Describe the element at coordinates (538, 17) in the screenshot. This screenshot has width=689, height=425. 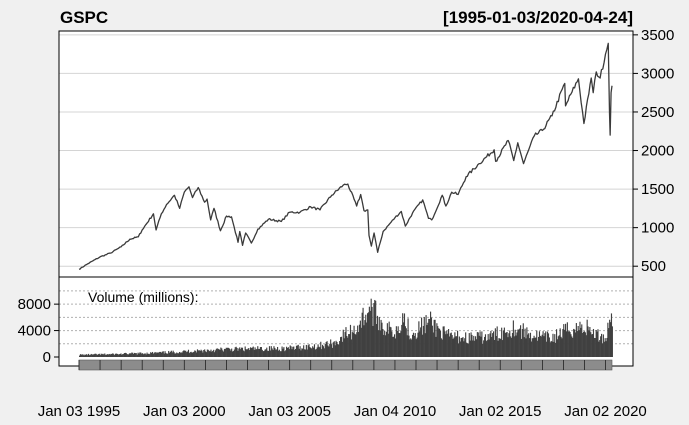
I see `chart-date-range: [1995-01-03/2020-04-24]` at that location.